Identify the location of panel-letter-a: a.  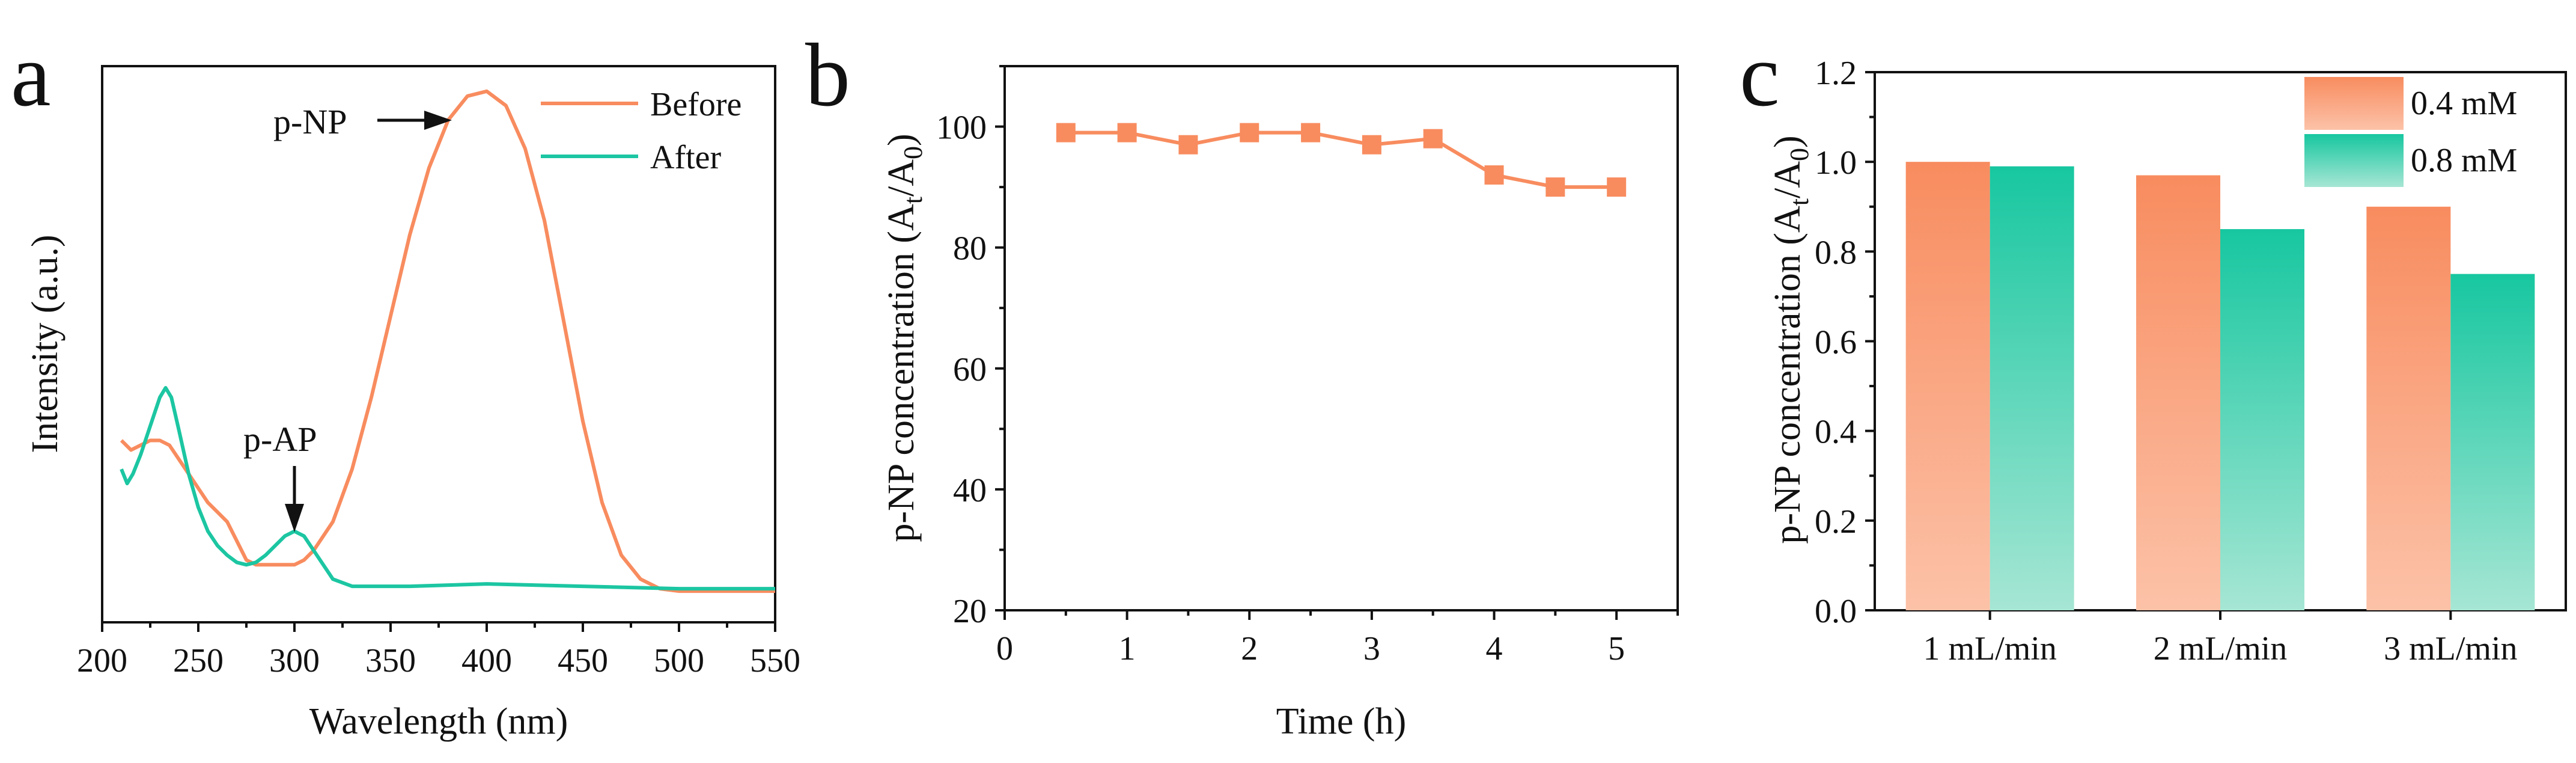
(31, 75).